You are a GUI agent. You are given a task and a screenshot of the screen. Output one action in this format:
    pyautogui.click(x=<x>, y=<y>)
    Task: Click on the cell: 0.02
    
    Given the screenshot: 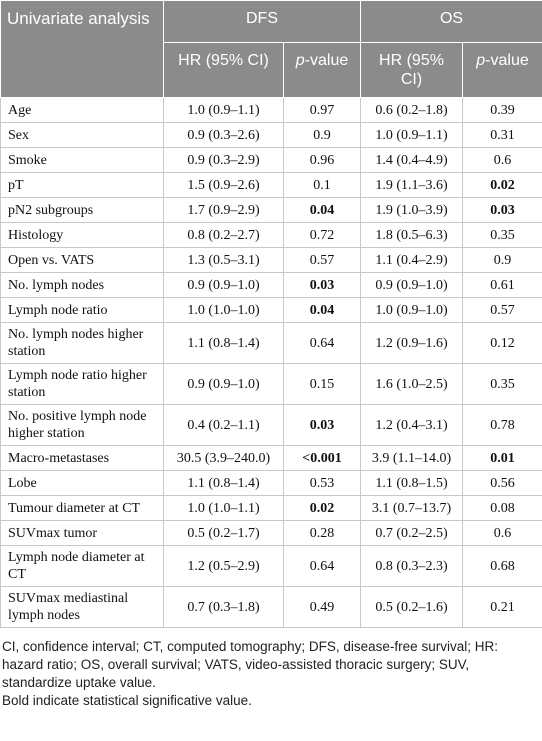 What is the action you would take?
    pyautogui.click(x=502, y=185)
    